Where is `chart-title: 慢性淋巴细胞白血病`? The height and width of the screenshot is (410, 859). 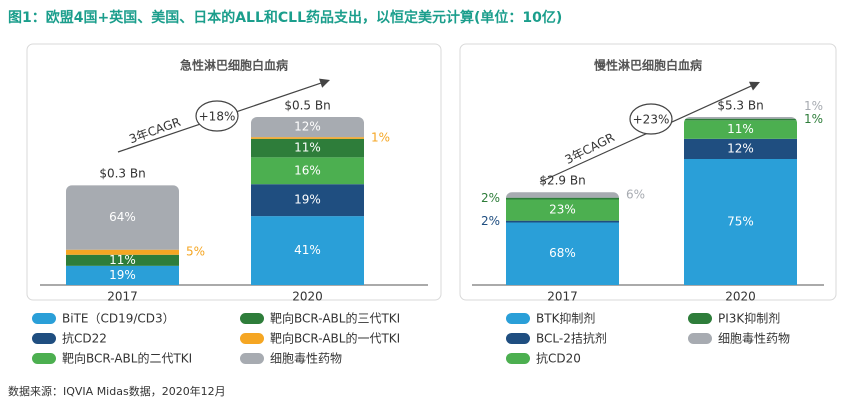 chart-title: 慢性淋巴细胞白血病 is located at coordinates (648, 65).